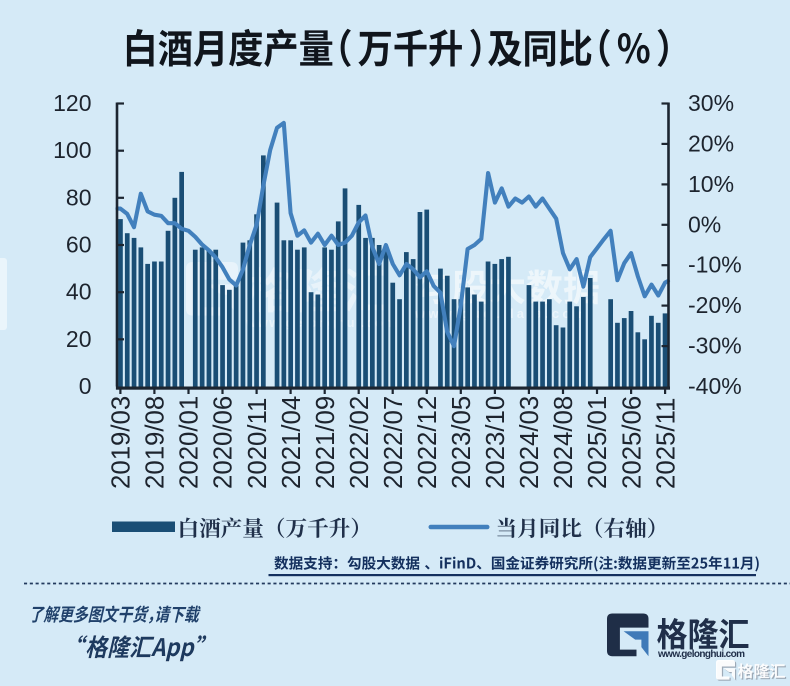 The width and height of the screenshot is (790, 686). What do you see at coordinates (701, 654) in the screenshot?
I see `svg-text: www.gelonghui.com` at bounding box center [701, 654].